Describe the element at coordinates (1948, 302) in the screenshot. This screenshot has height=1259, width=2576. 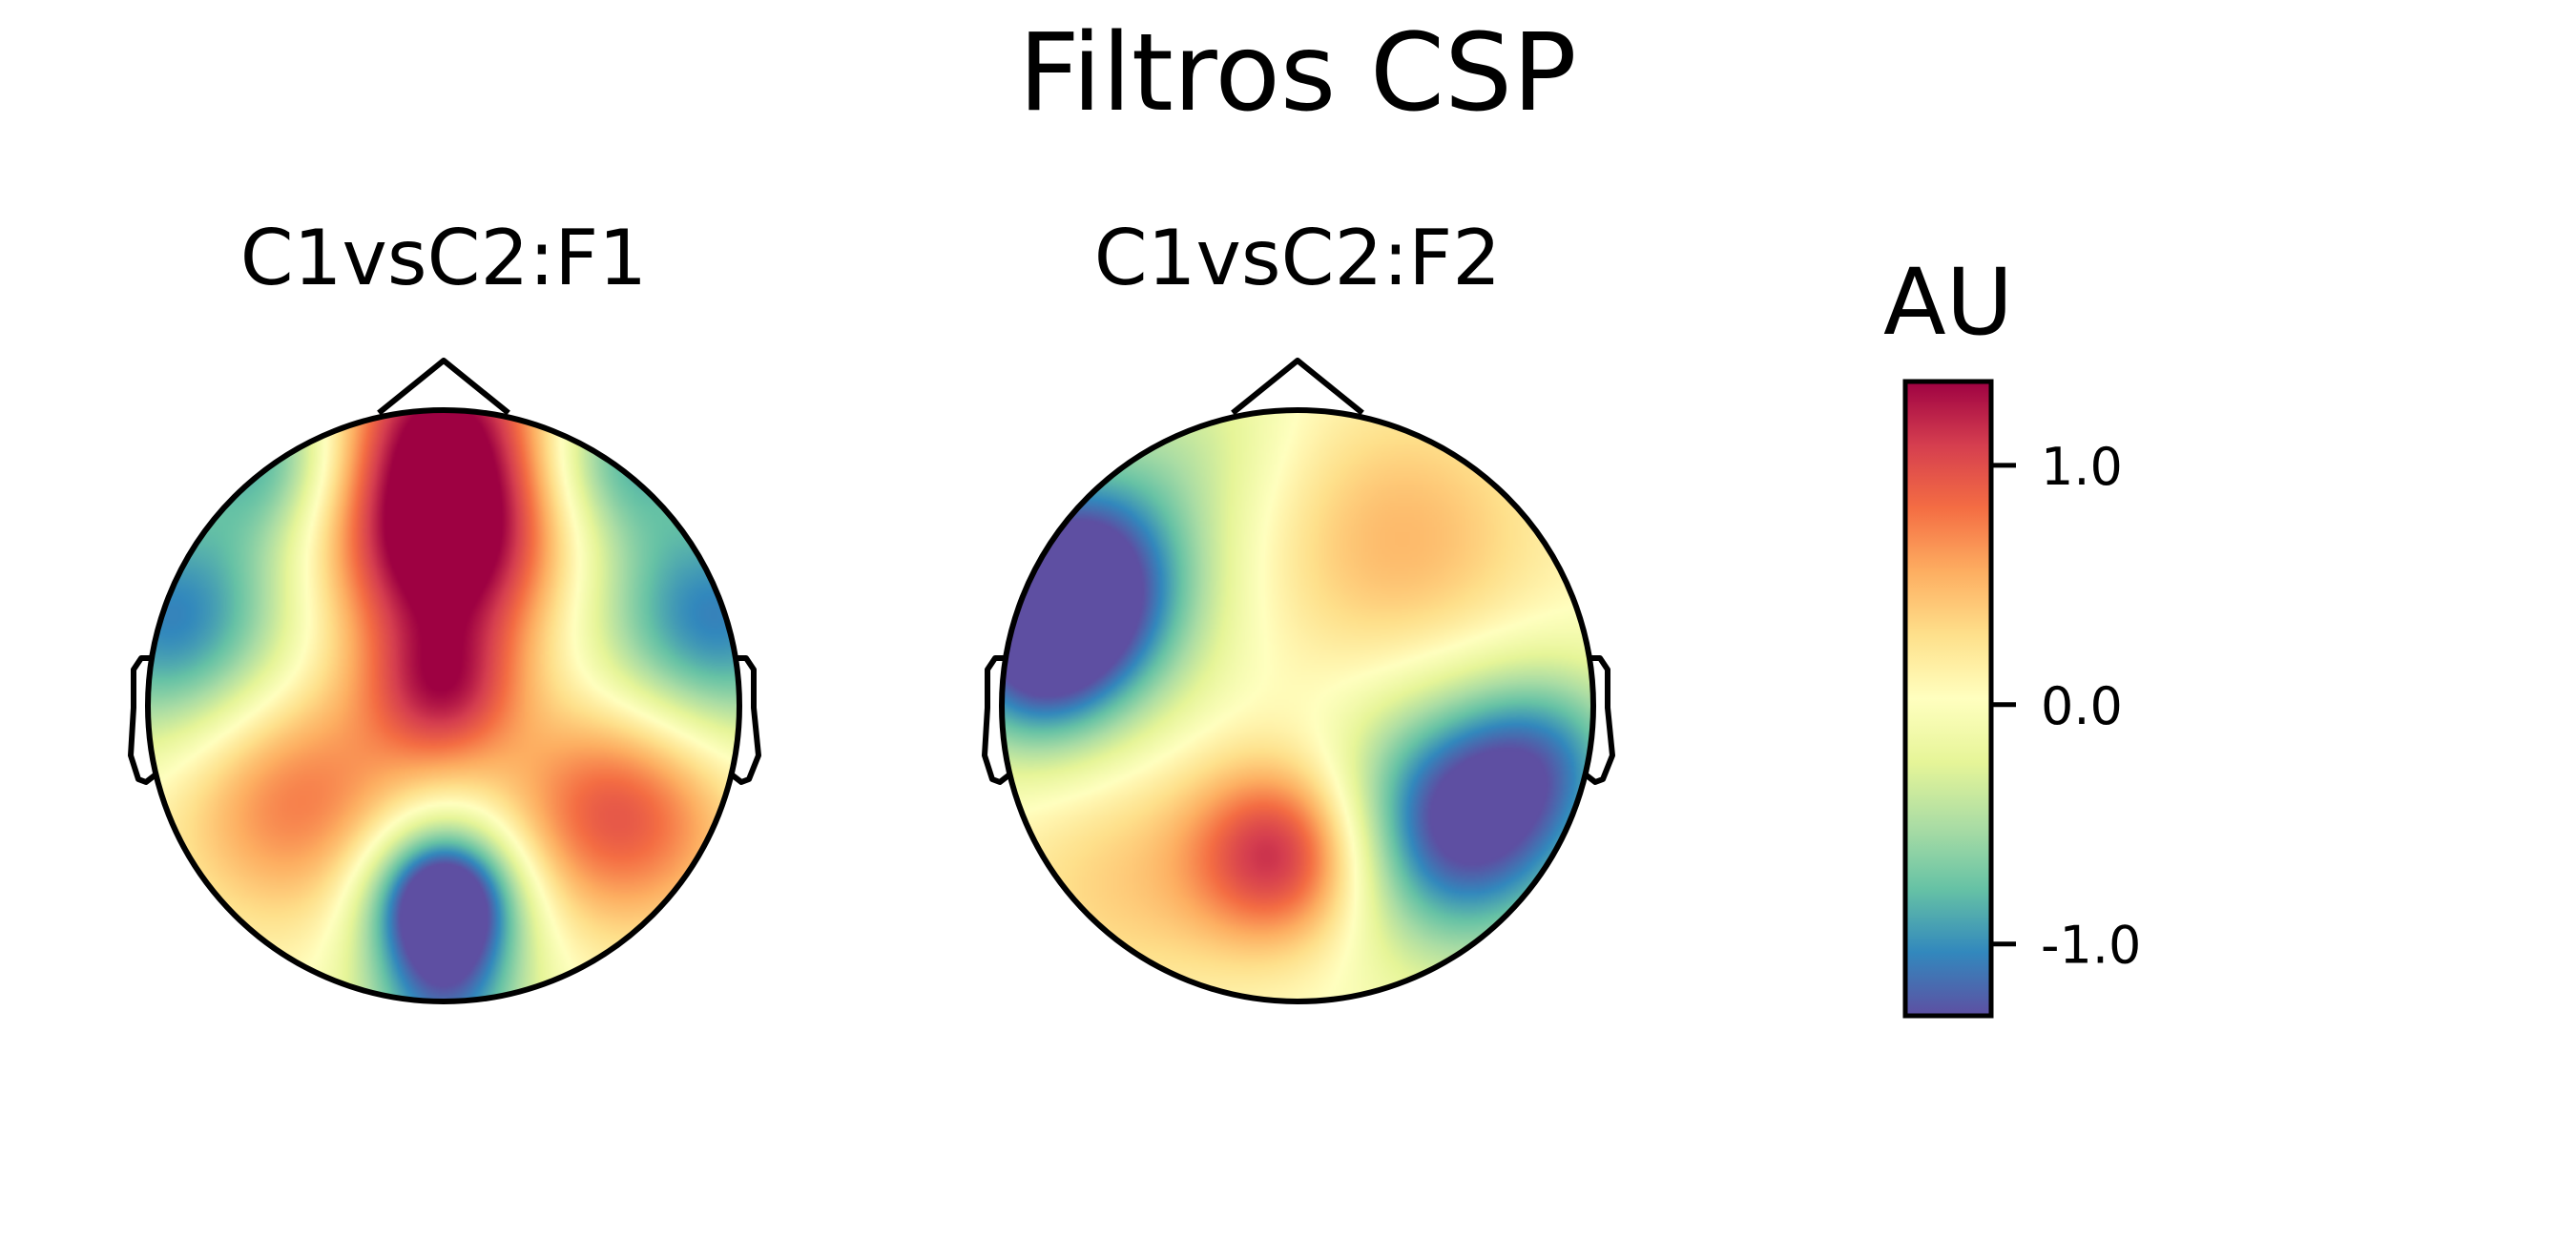
I see `colorbar-label: AU` at that location.